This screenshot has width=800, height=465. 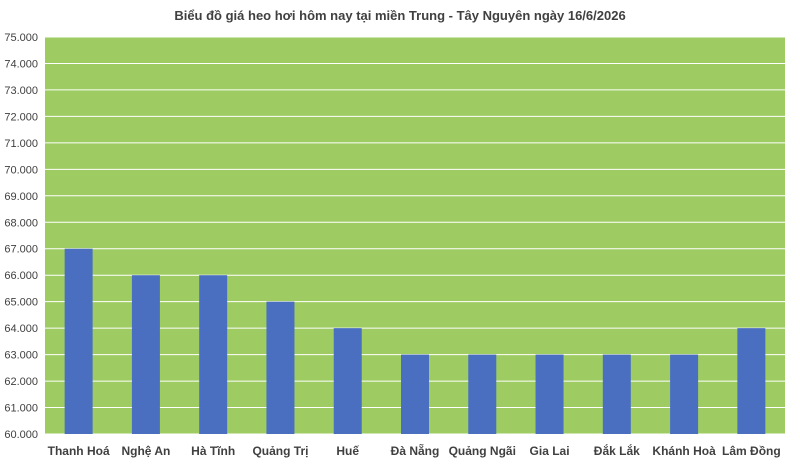 I want to click on y-tick-label: 70.000, so click(x=21, y=170).